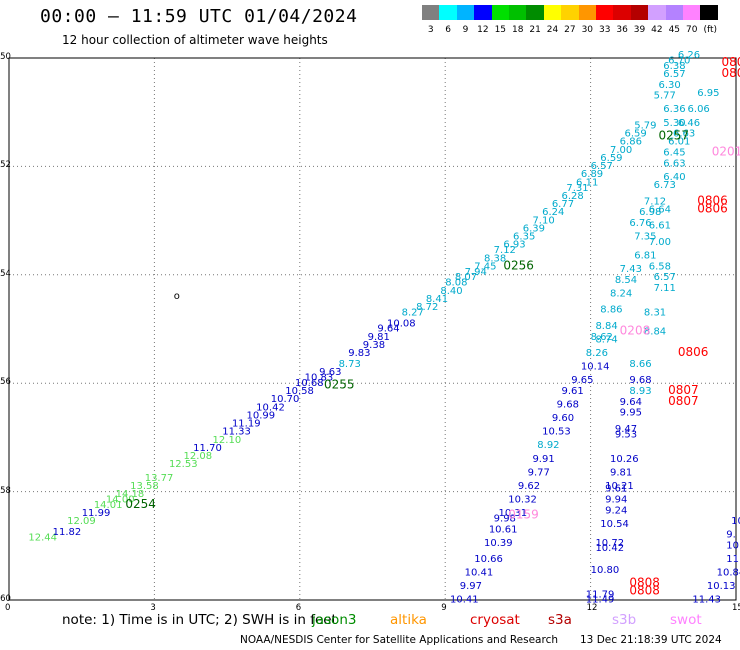 The width and height of the screenshot is (740, 650). Describe the element at coordinates (539, 472) in the screenshot. I see `wave-height-reading: 9.77` at that location.